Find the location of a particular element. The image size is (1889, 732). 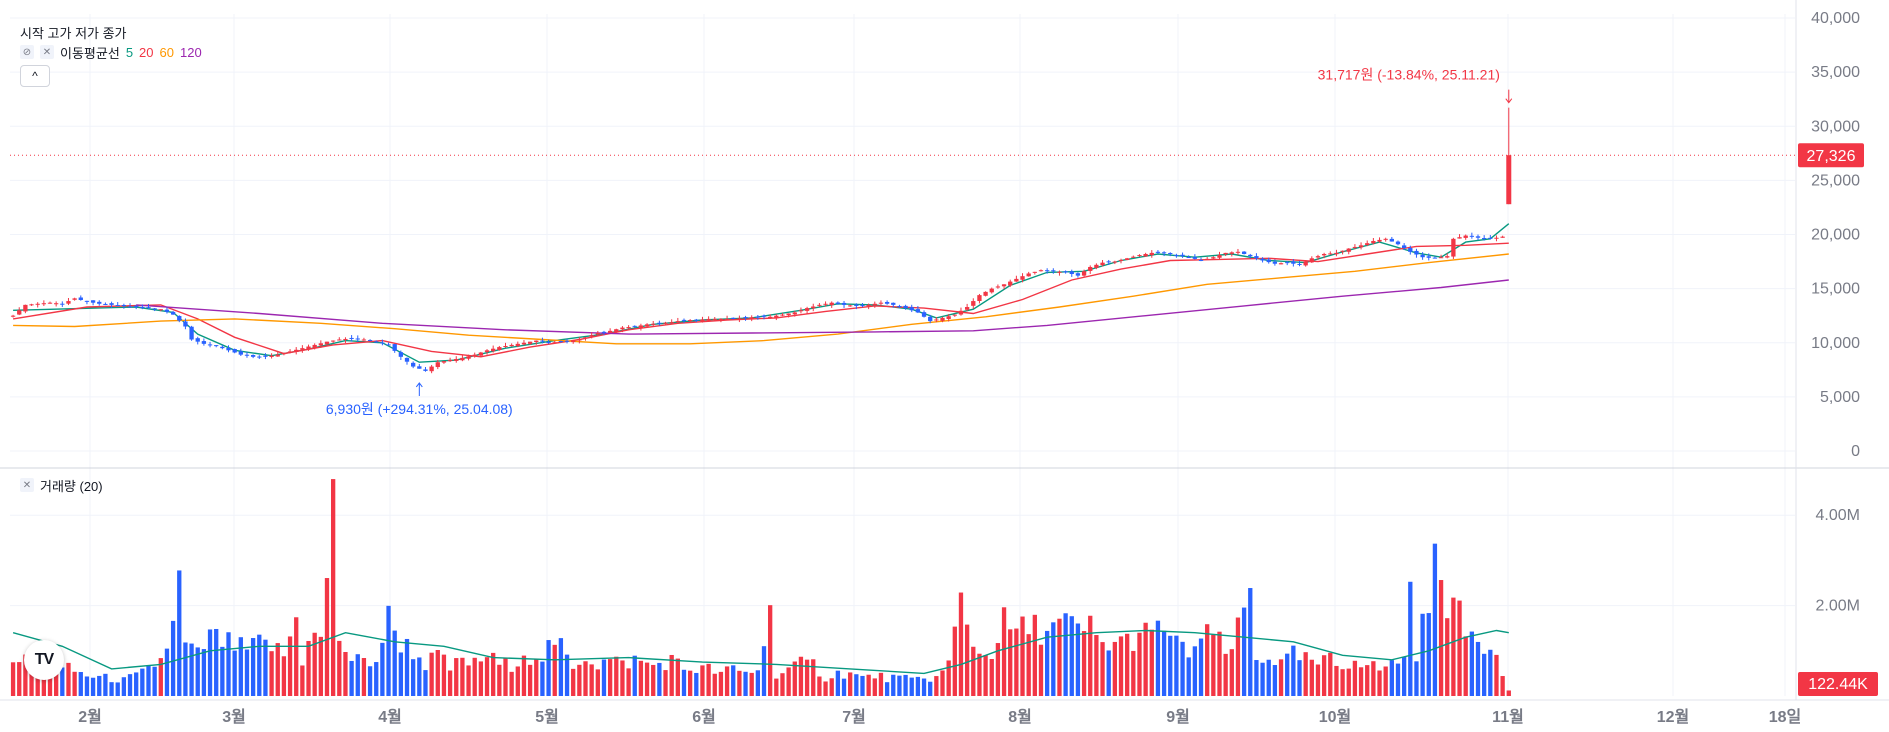

price-legend: 시작 고가 저가 종가 ⊘ ✕ 이동평균선 5 20 60 120 ^ is located at coordinates (111, 54).